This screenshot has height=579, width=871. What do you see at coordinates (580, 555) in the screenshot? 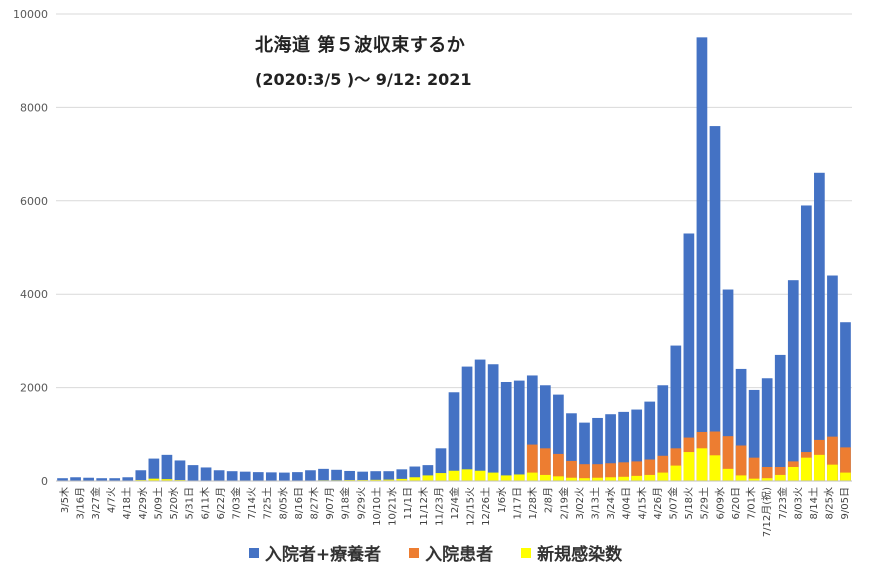
I see `legend-label-series-2: 新規感染数` at bounding box center [580, 555].